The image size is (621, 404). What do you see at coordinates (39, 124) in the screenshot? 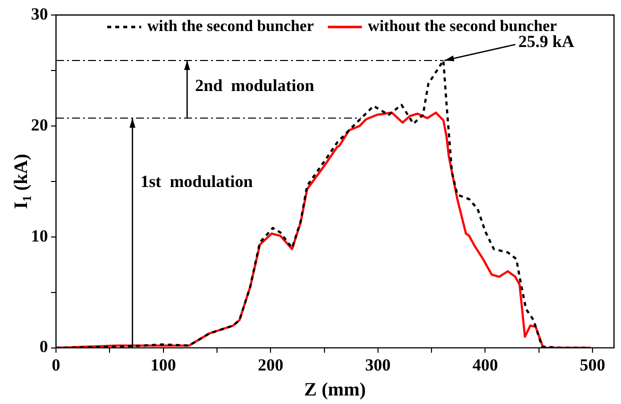
I see `y-tick-label: 20` at bounding box center [39, 124].